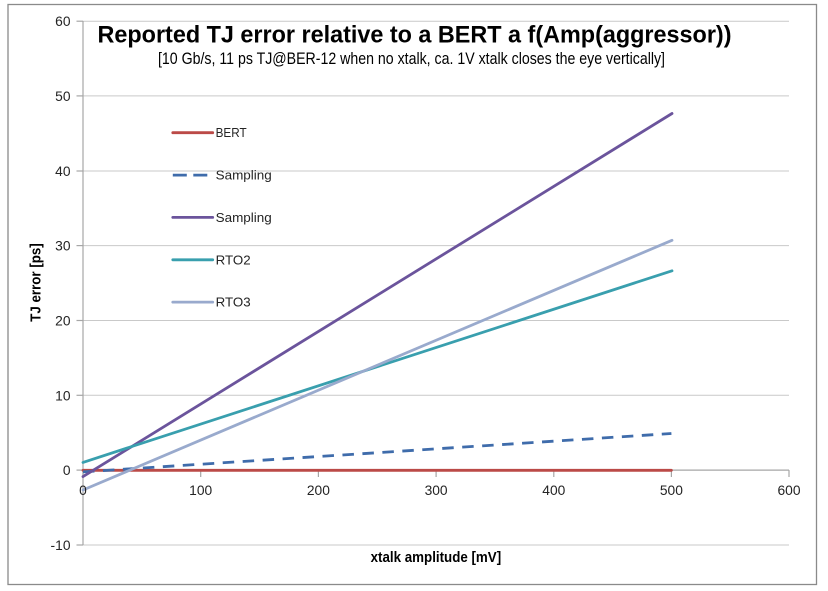 The image size is (828, 591). Describe the element at coordinates (671, 490) in the screenshot. I see `svg-text: 500` at that location.